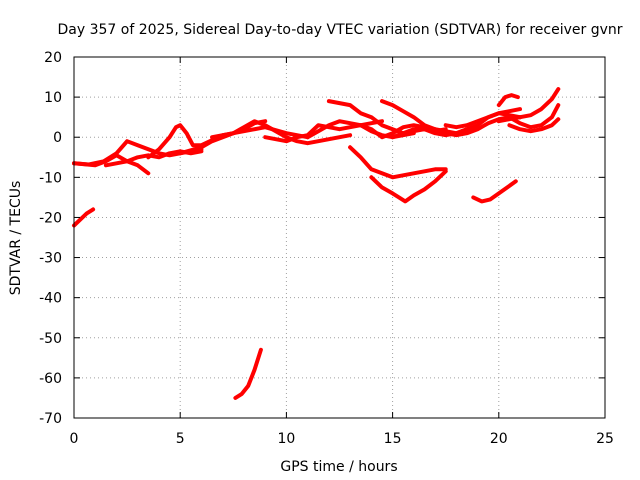 Image resolution: width=640 pixels, height=480 pixels. Describe the element at coordinates (50, 339) in the screenshot. I see `y-tick-label: -50` at that location.